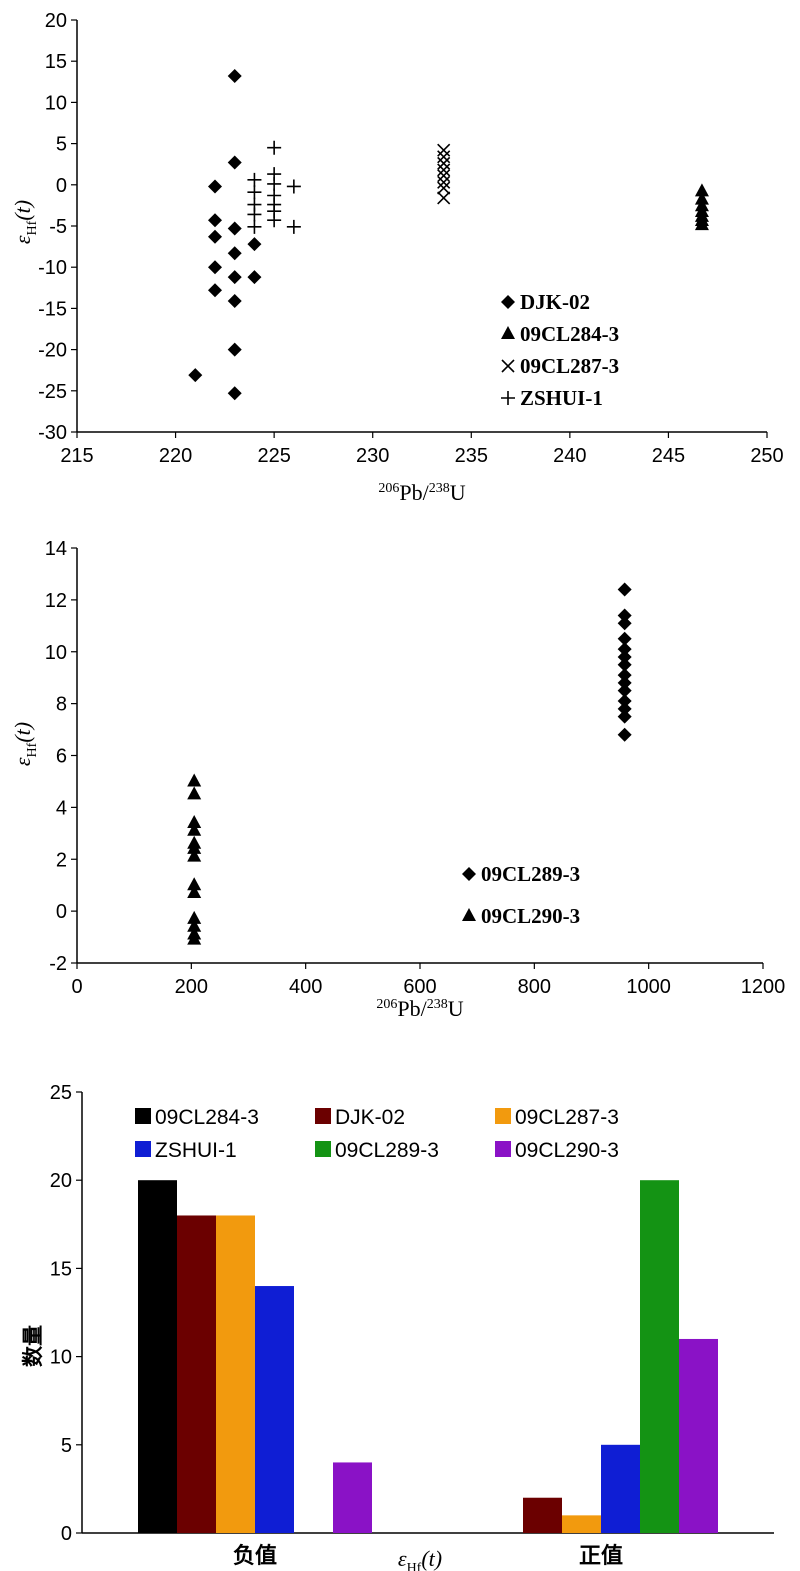 The image size is (800, 1571). Describe the element at coordinates (61, 860) in the screenshot. I see `y-tick-label: 2` at that location.